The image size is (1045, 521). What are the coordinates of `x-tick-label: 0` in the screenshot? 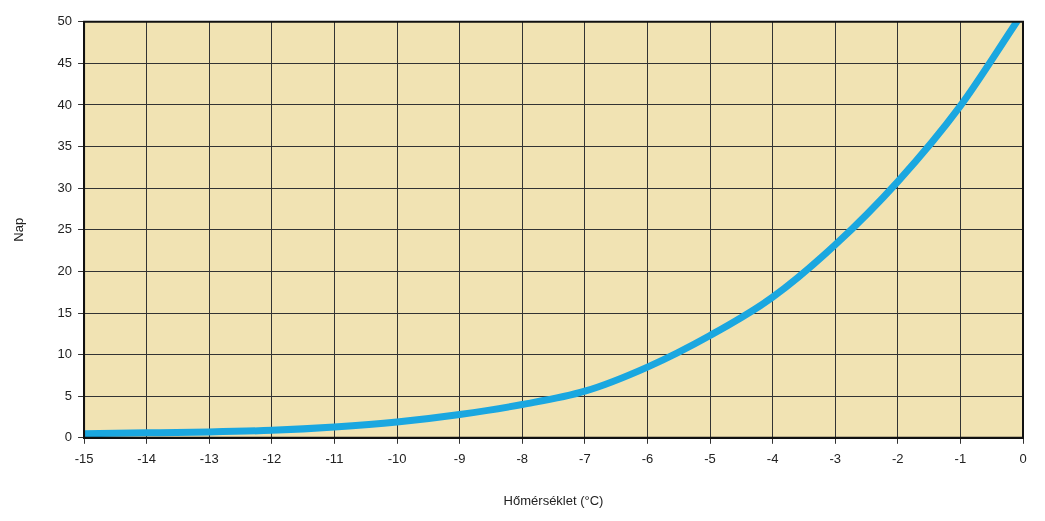 It's located at (1023, 459).